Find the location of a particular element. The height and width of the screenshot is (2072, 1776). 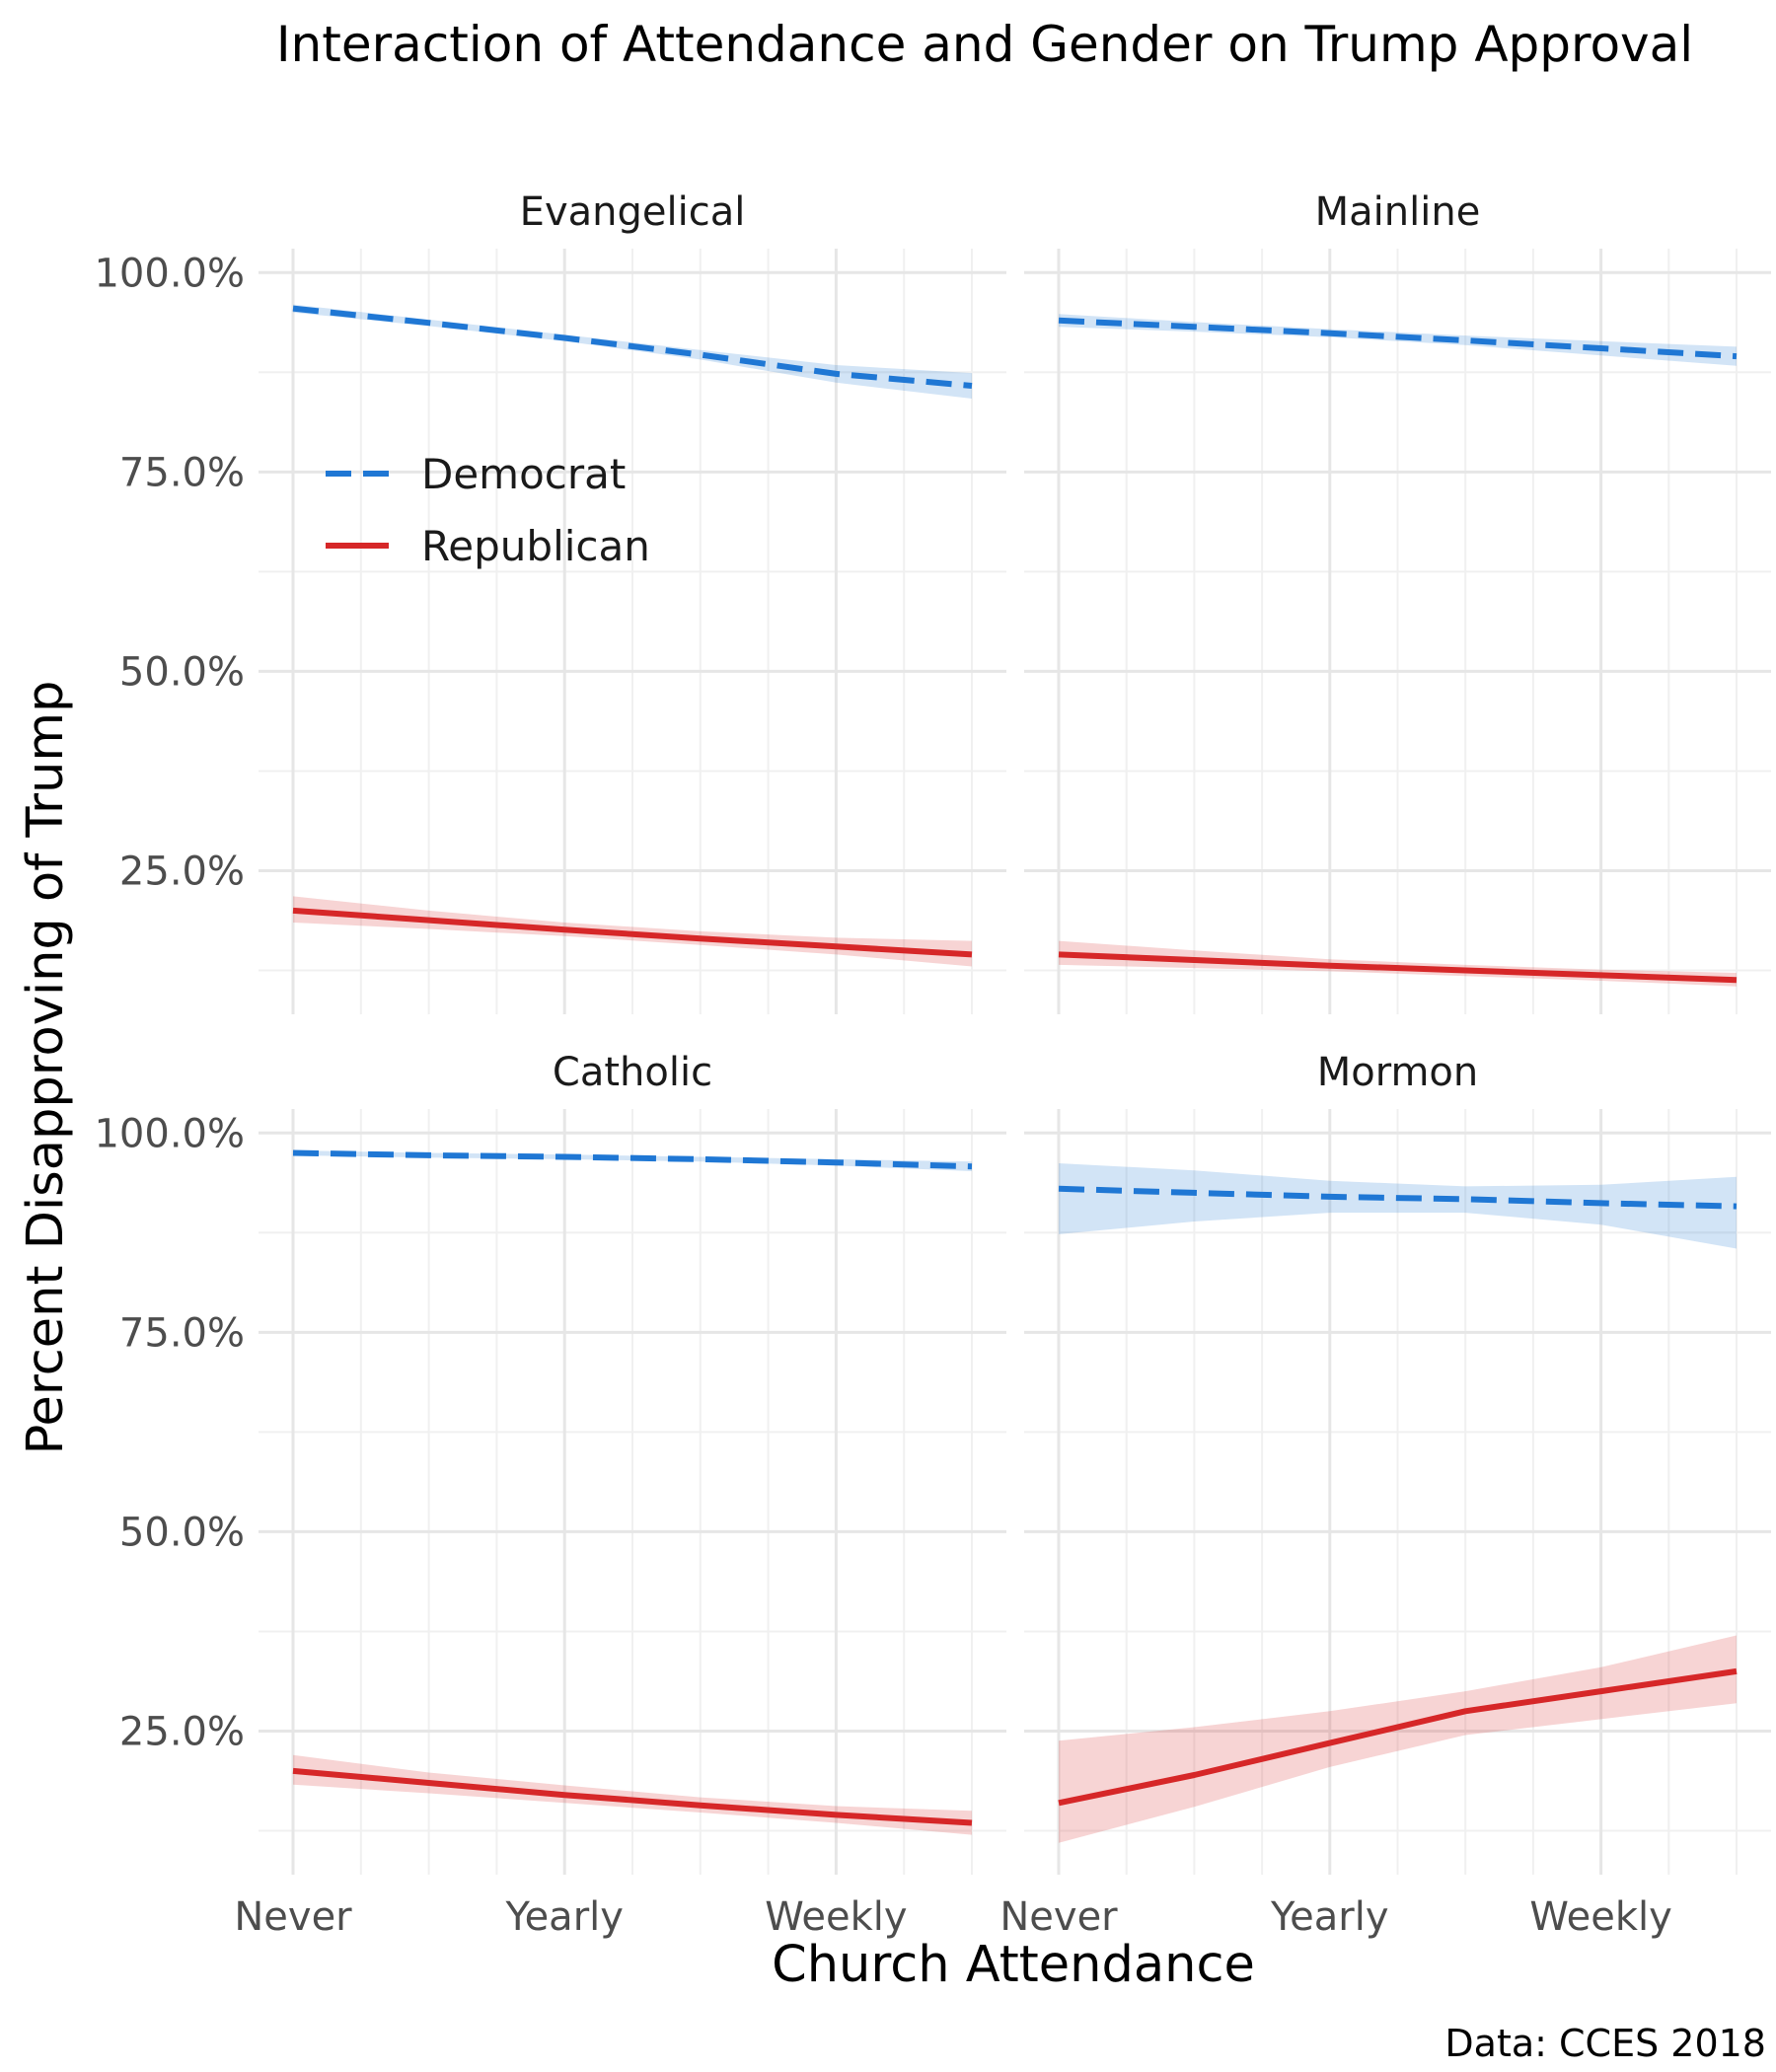

legend-label-republican: Republican is located at coordinates (536, 546).